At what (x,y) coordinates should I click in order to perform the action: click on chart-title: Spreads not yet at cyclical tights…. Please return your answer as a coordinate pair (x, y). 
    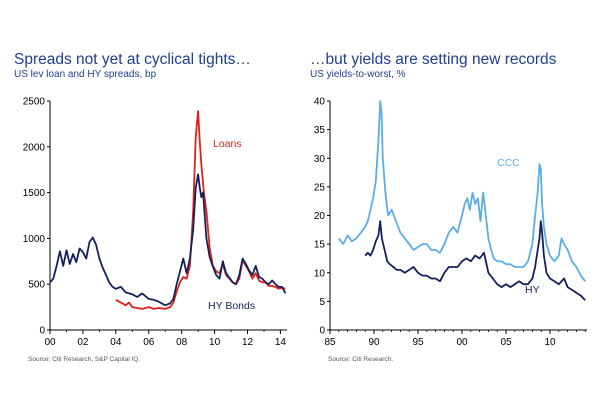
    Looking at the image, I should click on (132, 59).